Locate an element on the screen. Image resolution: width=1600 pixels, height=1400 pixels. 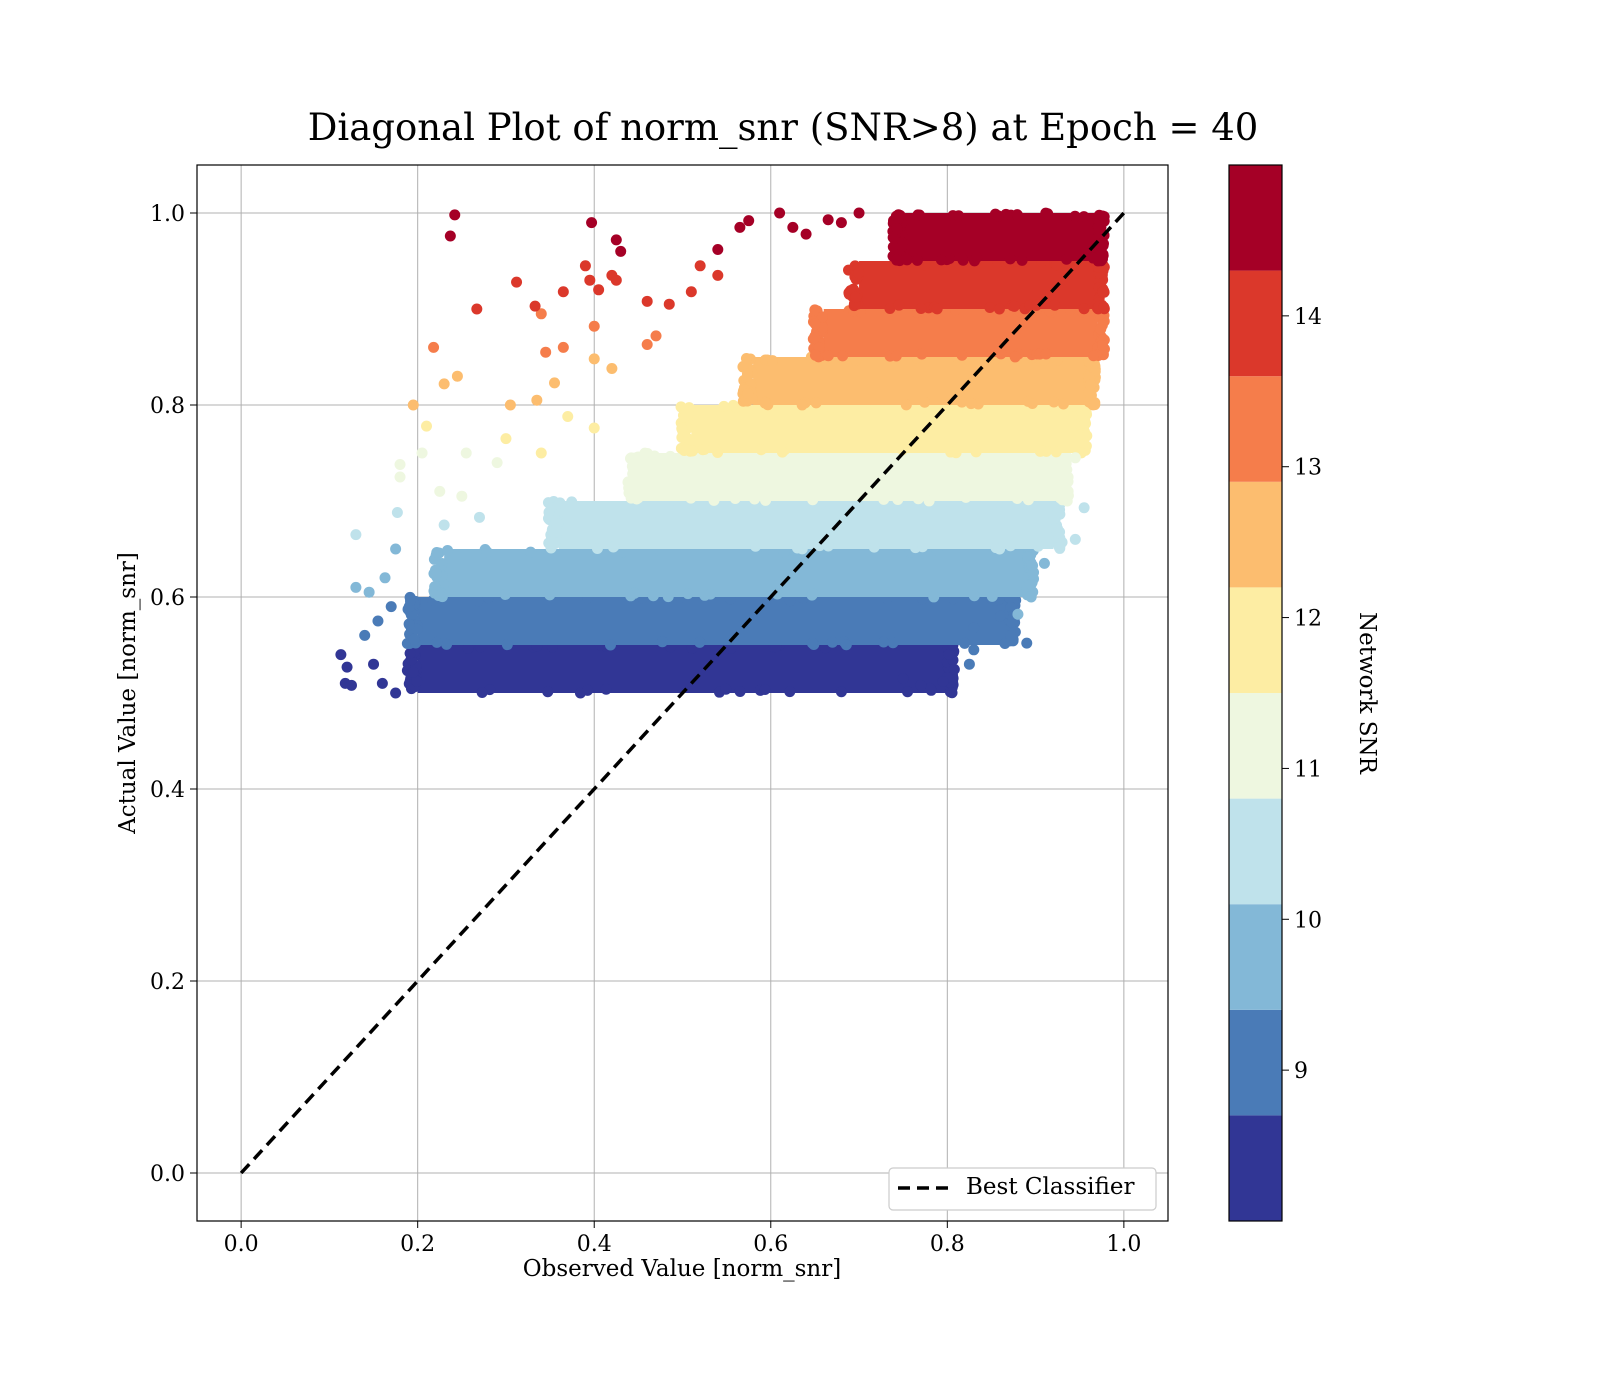
y-axis-ticks: 0.0 0.2 0.4 0.6 0.8 1.0 is located at coordinates (173, 694).